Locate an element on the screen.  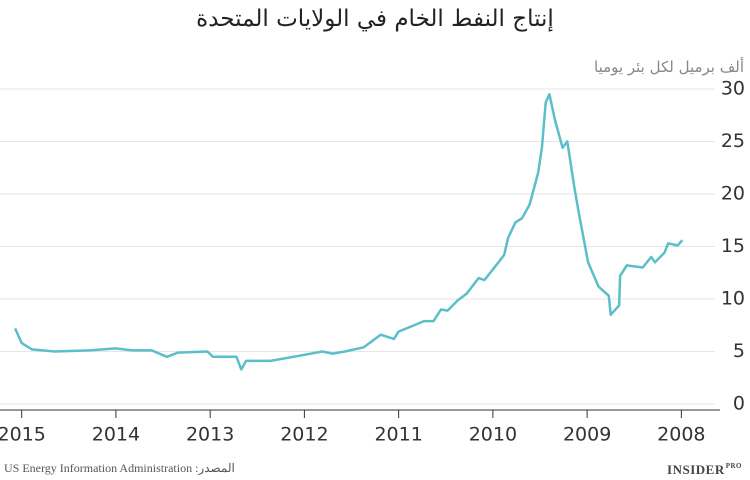
y-axis-label: ألف برميل لكل بئر يوميا is located at coordinates (669, 67).